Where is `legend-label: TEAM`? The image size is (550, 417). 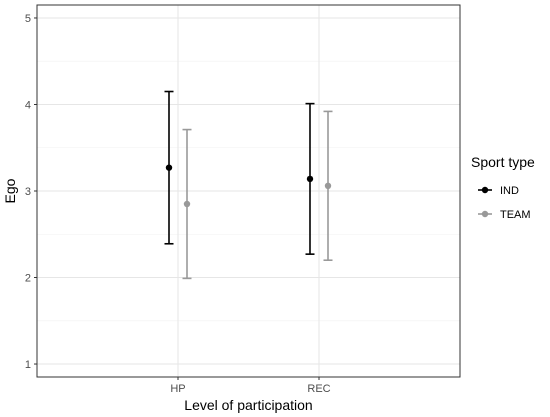 legend-label: TEAM is located at coordinates (515, 215).